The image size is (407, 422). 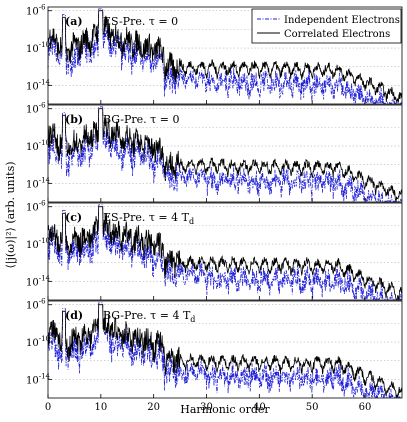 I want to click on y-axis-label: ⟨|j(ω)|²⟩ (arb. units), so click(x=11, y=214).